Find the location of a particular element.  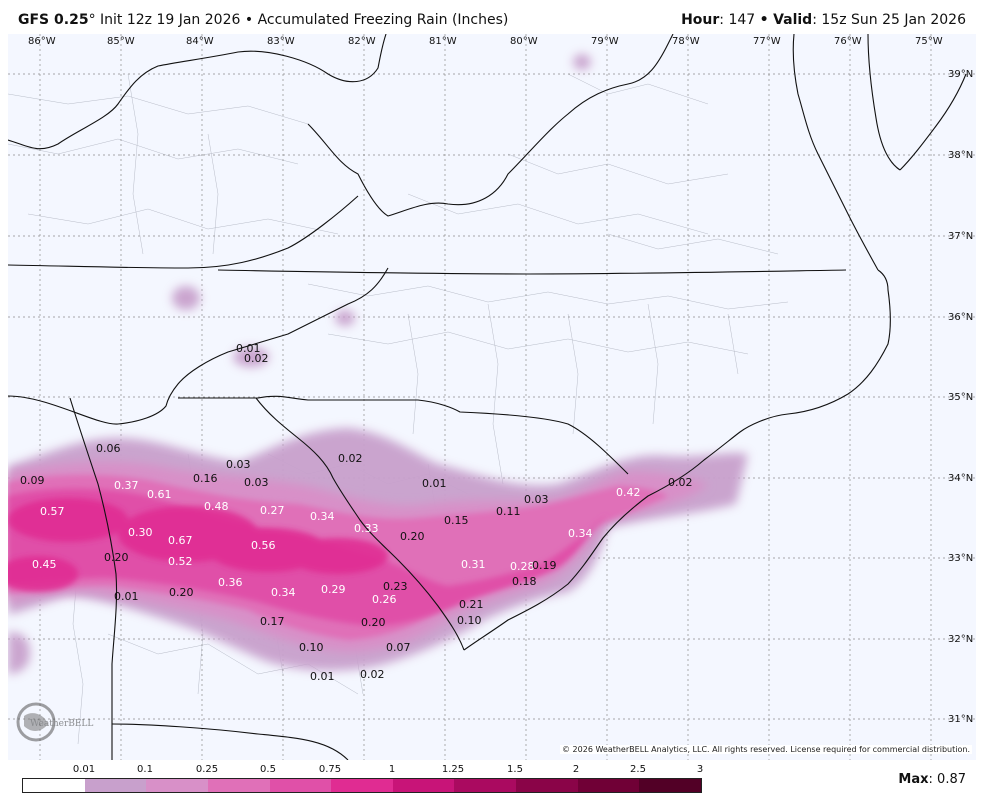

accum-label: 0.57 is located at coordinates (52, 511).